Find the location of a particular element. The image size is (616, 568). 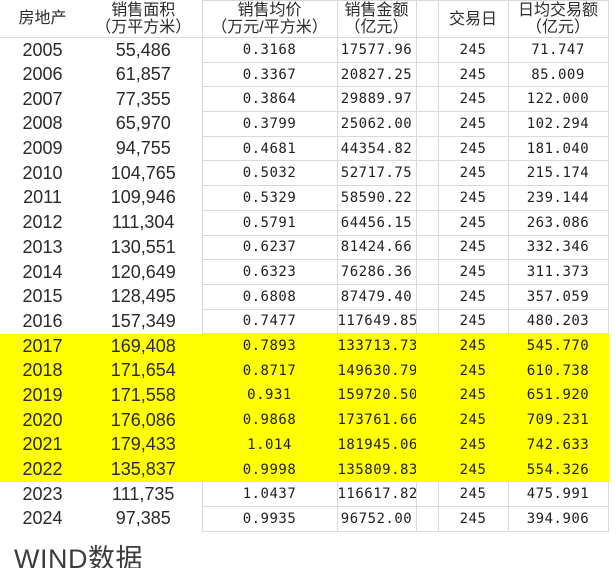

table-cell: 169,408 is located at coordinates (143, 346).